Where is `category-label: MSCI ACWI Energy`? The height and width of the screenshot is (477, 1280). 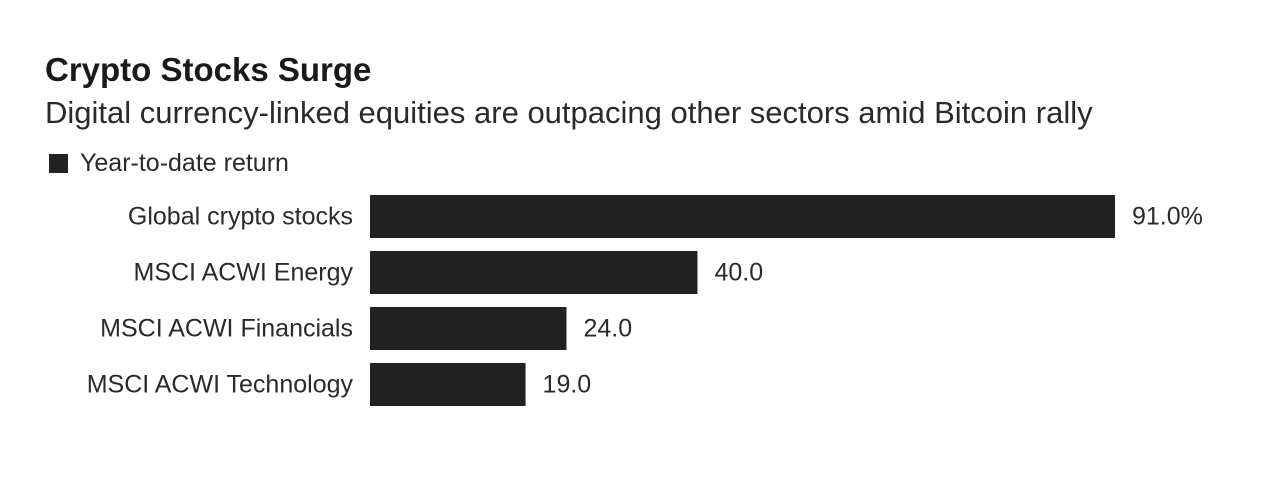
category-label: MSCI ACWI Energy is located at coordinates (244, 273).